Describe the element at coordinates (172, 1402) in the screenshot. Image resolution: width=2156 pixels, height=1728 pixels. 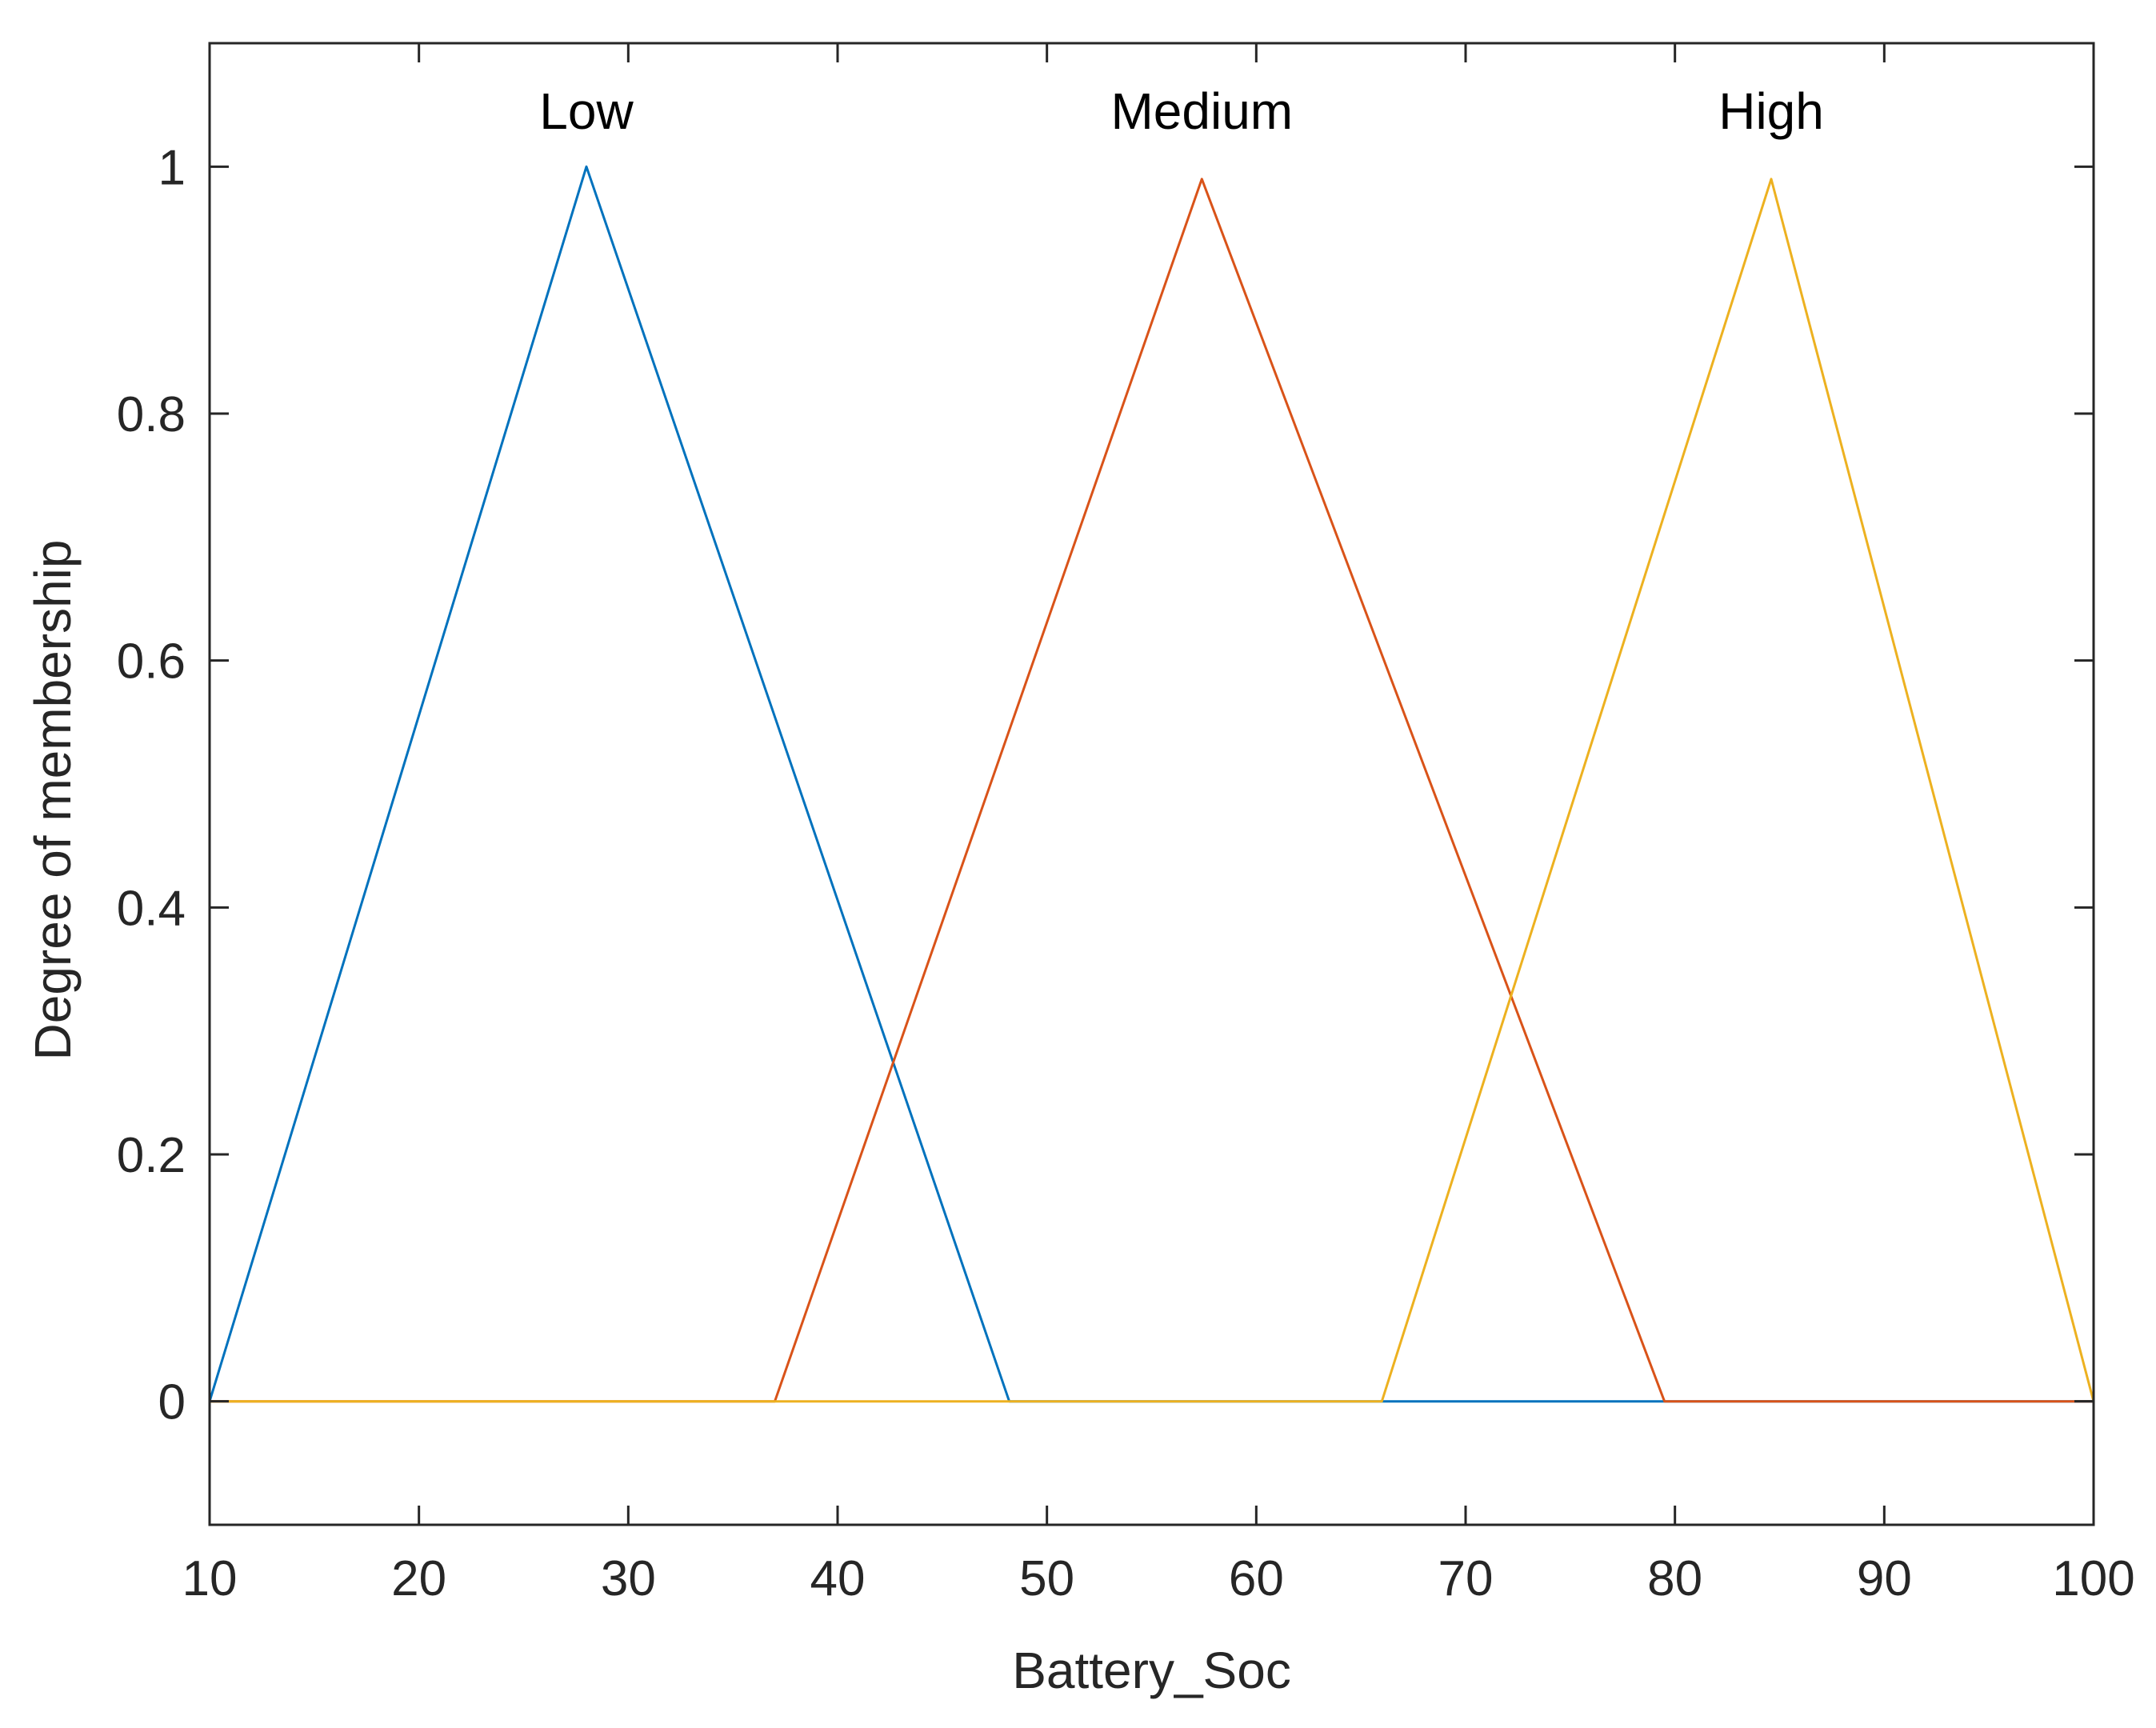
I see `y-tick-label: 0` at that location.